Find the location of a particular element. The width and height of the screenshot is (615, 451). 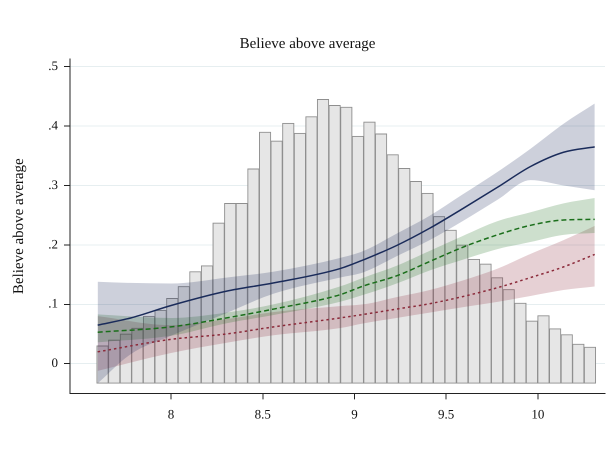

y-tick-label: .3 is located at coordinates (53, 184).